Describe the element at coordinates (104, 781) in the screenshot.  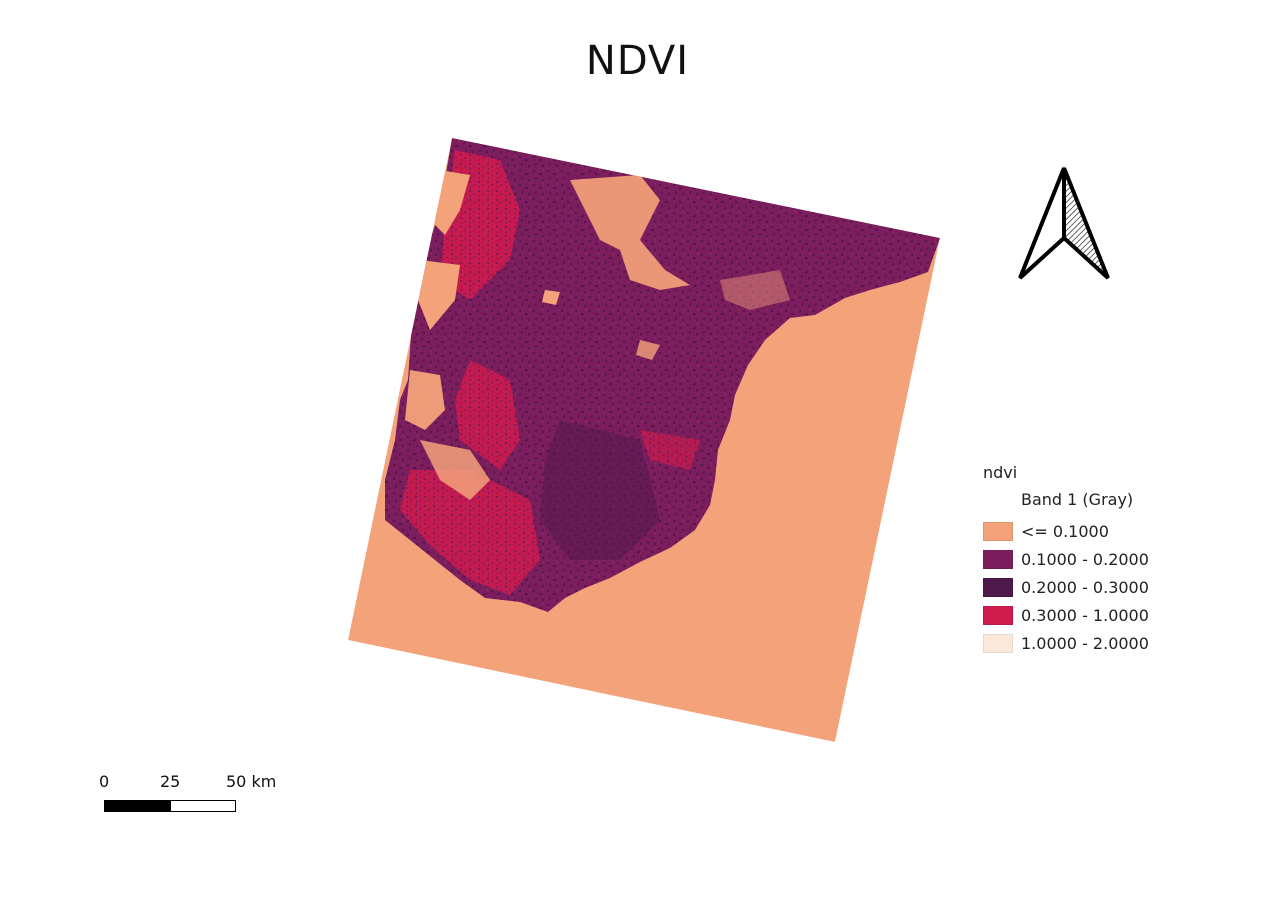
I see `scale-label-0: 0` at that location.